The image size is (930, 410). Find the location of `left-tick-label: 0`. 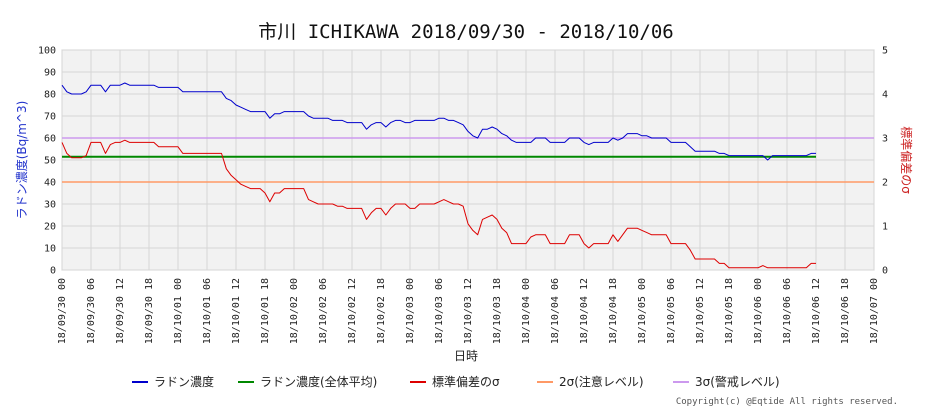

left-tick-label: 0 is located at coordinates (53, 271).